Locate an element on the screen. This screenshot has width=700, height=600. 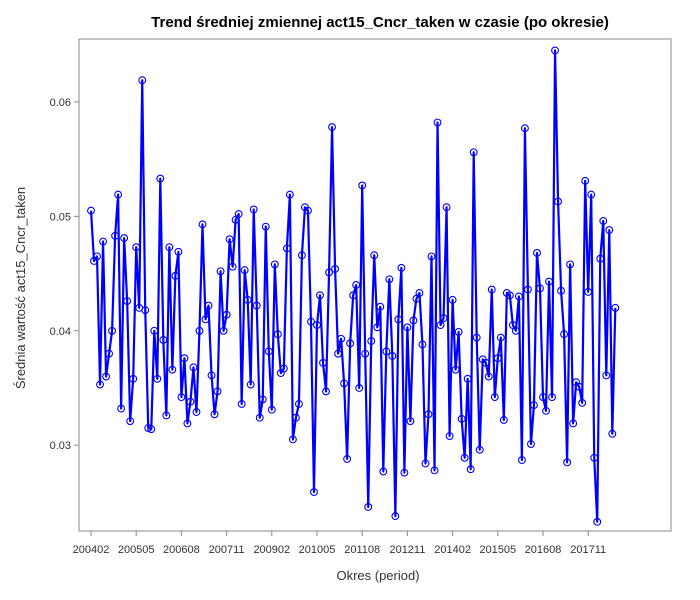
x-tick-label: 201108 is located at coordinates (362, 550).